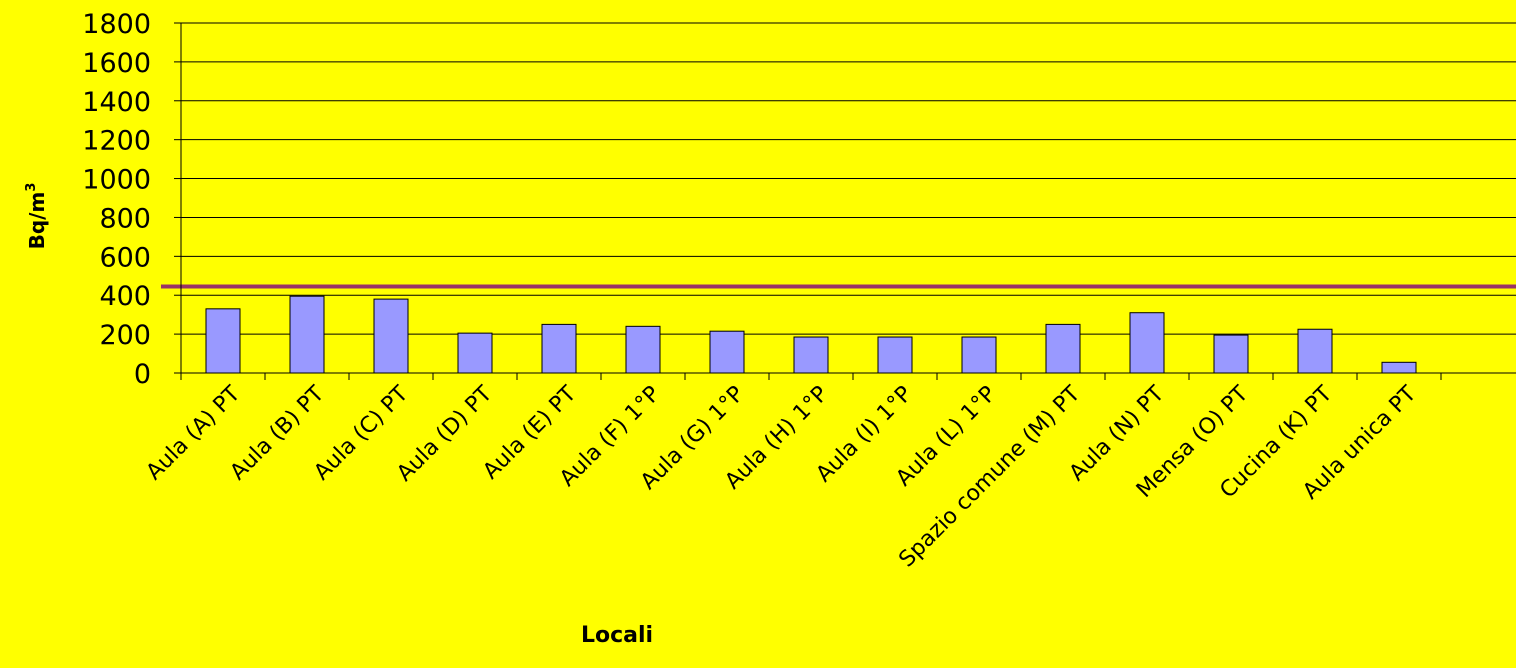 This screenshot has height=668, width=1516. What do you see at coordinates (116, 102) in the screenshot?
I see `y-tick-label: 1400` at bounding box center [116, 102].